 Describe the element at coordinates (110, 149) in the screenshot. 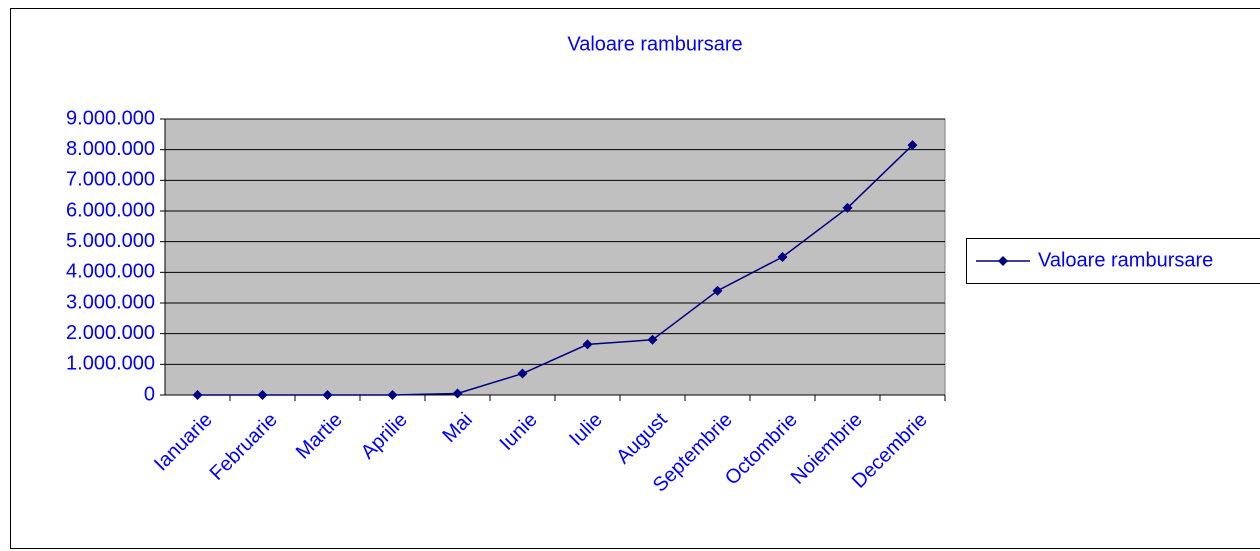

I see `y-tick-label: 8.000.000` at that location.